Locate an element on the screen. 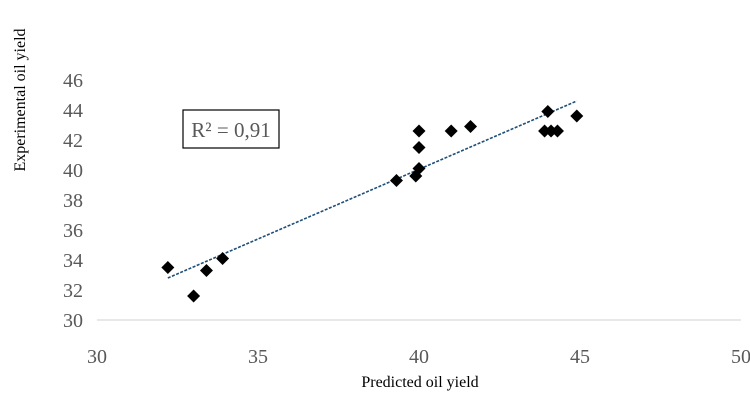 This screenshot has width=750, height=399. y-tick-label: 46 is located at coordinates (73, 81).